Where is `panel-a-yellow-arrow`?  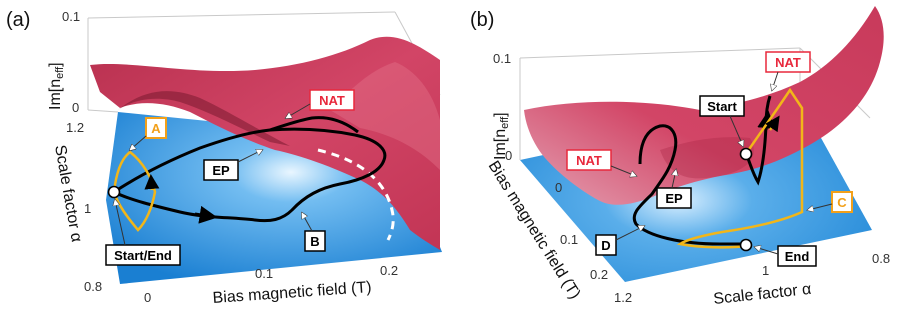 panel-a-yellow-arrow is located at coordinates (152, 182).